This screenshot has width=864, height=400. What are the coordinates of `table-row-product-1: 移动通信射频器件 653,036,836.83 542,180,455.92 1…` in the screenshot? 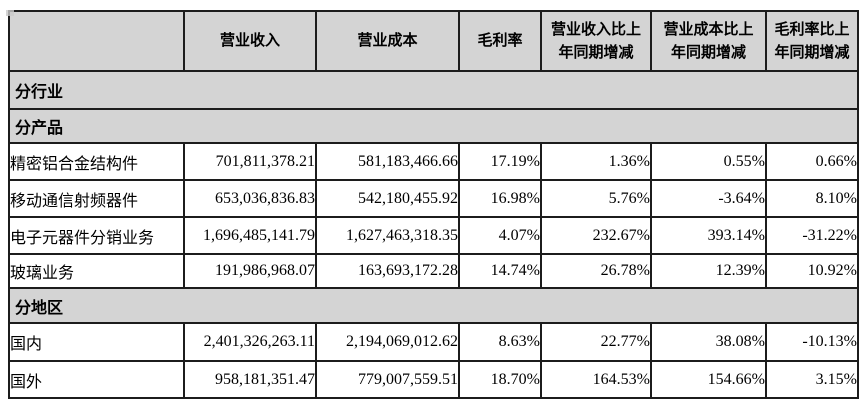 It's located at (433, 198).